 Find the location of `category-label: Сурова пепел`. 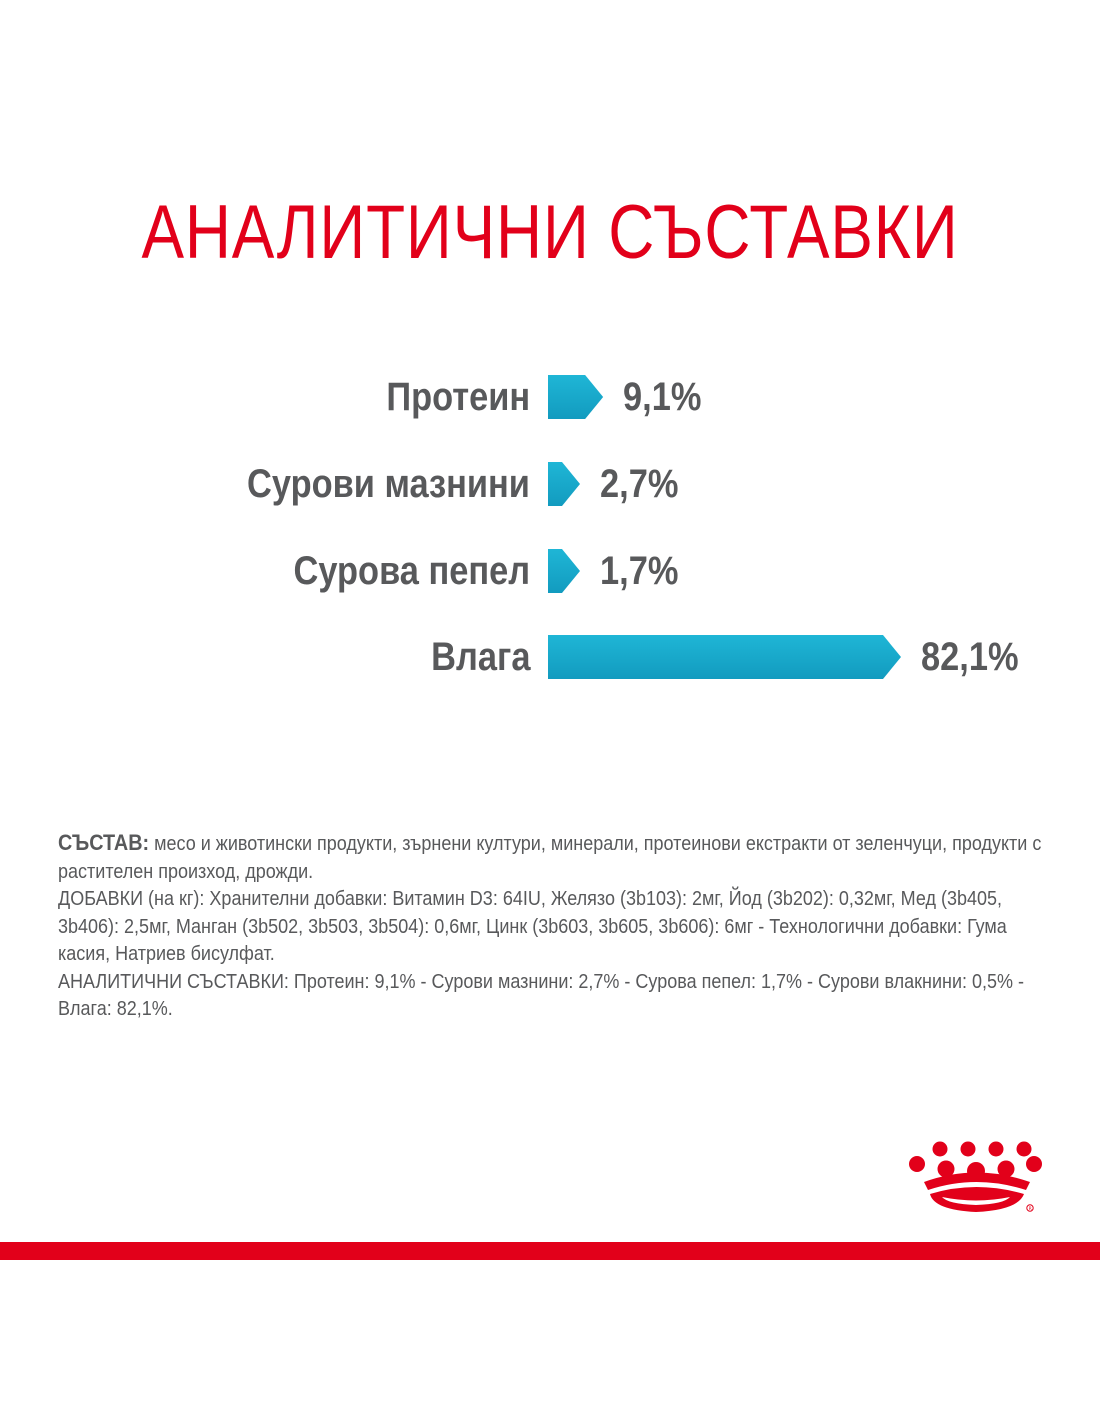

category-label: Сурова пепел is located at coordinates (411, 571).